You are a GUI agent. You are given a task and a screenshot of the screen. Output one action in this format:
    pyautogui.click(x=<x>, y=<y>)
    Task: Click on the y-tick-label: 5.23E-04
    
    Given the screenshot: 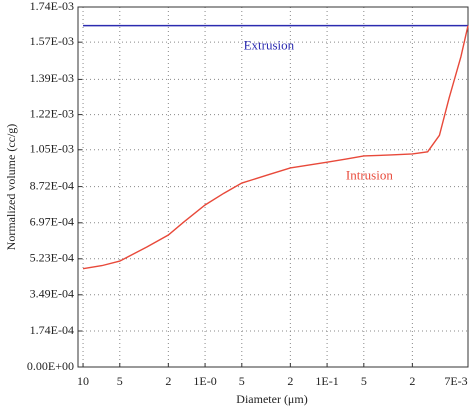 What is the action you would take?
    pyautogui.click(x=52, y=258)
    